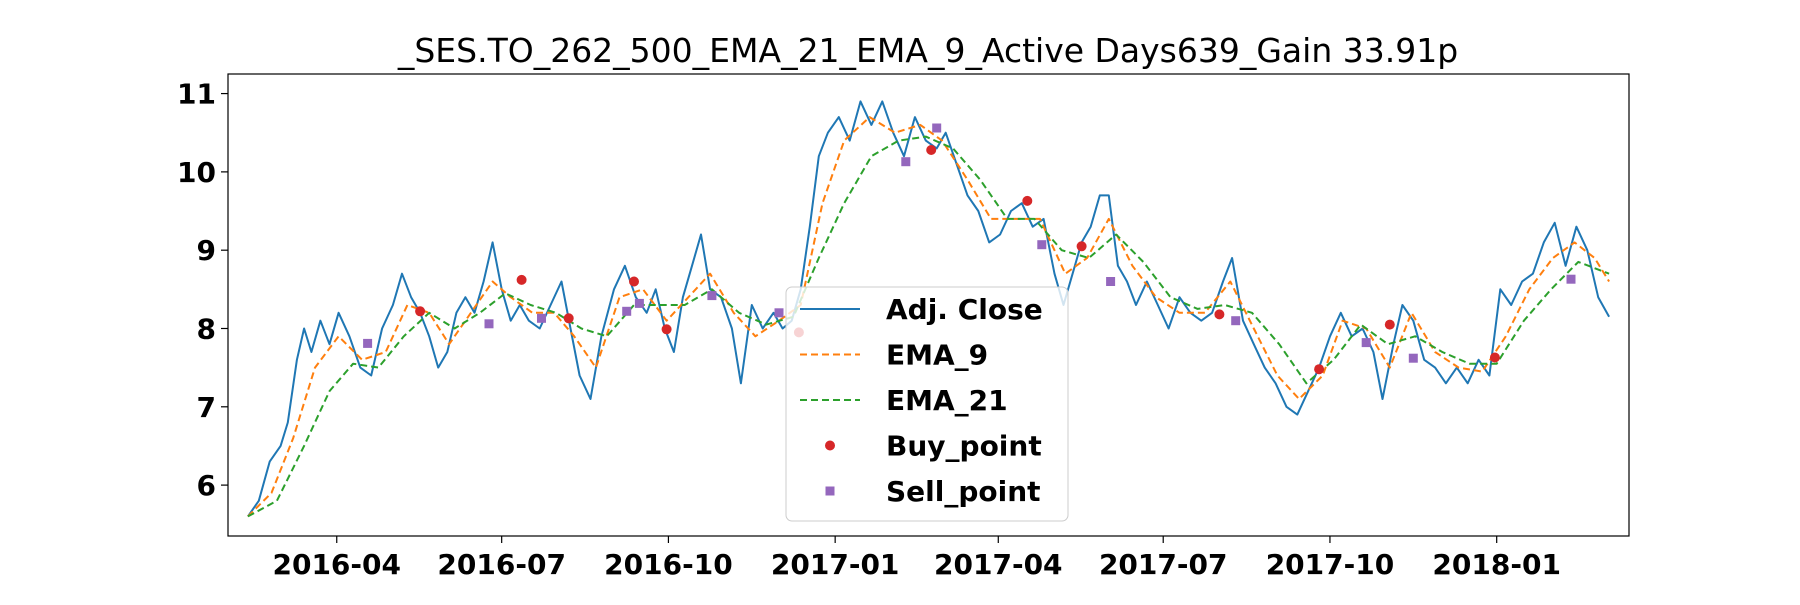  What do you see at coordinates (963, 491) in the screenshot?
I see `legend-label-sell-point: Sell_point` at bounding box center [963, 491].